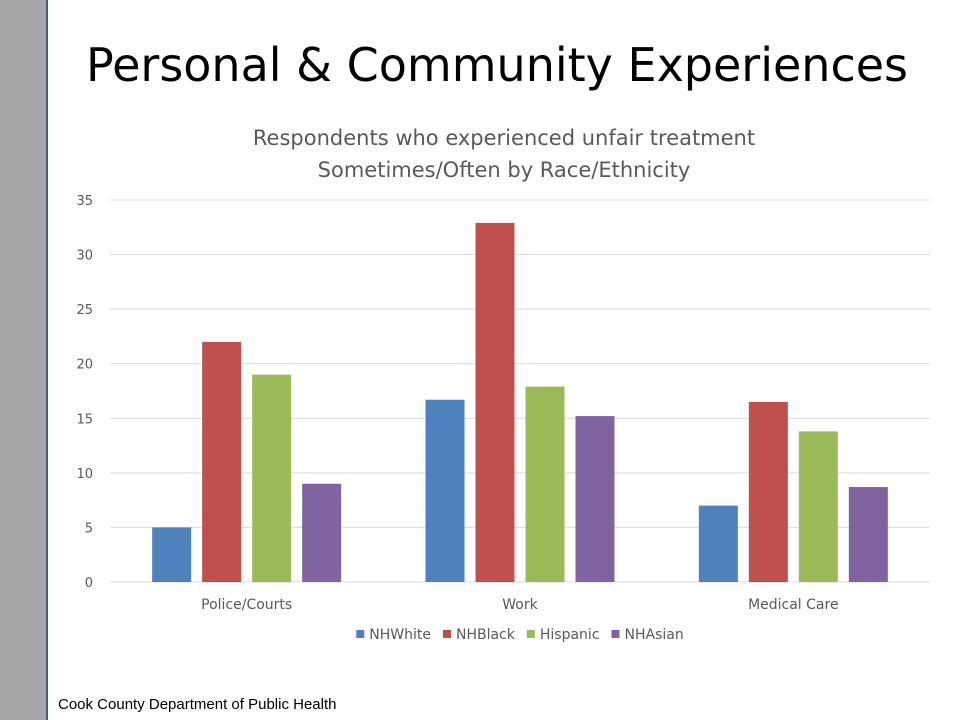 Image resolution: width=960 pixels, height=720 pixels. Describe the element at coordinates (654, 635) in the screenshot. I see `legend-label-nhasian: NHAsian` at that location.